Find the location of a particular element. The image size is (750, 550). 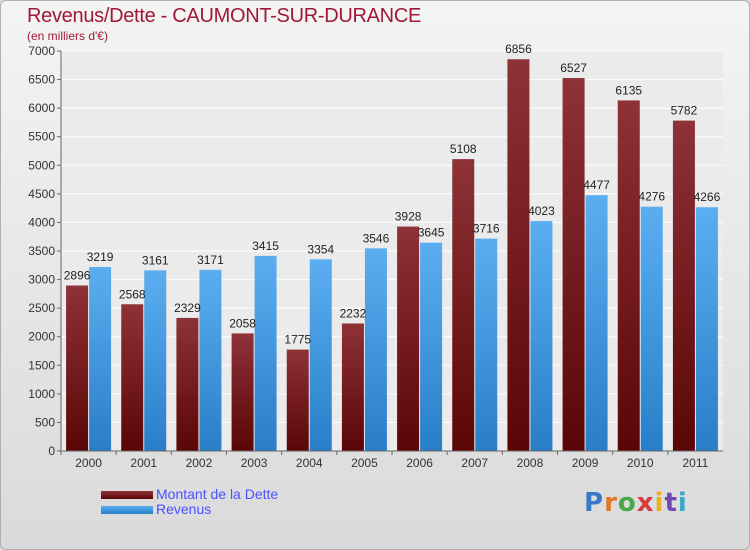

value-label-debt: 6856 is located at coordinates (518, 49).